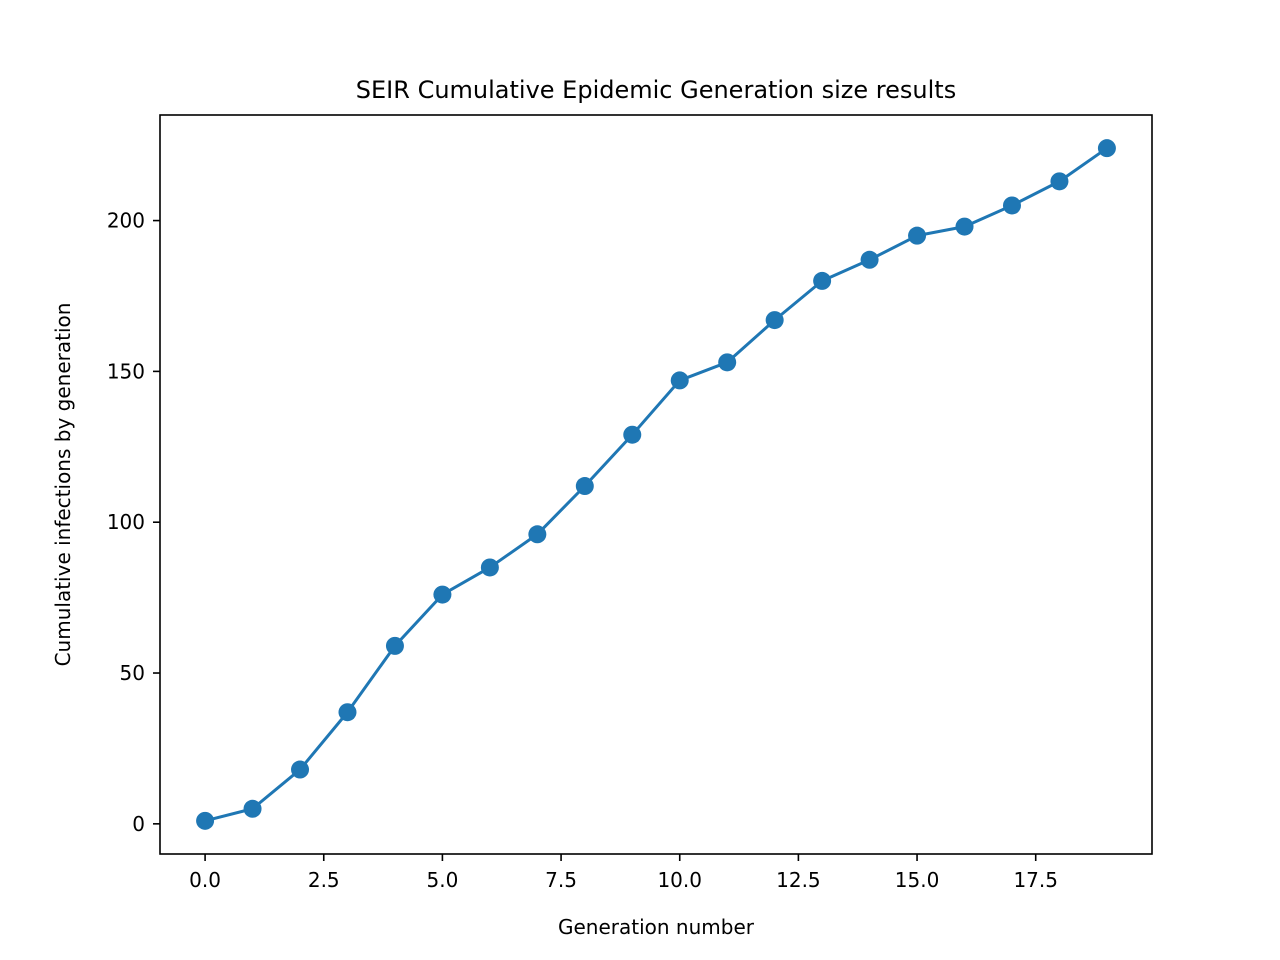 The height and width of the screenshot is (960, 1280). I want to click on x-tick-label: 0.0, so click(205, 880).